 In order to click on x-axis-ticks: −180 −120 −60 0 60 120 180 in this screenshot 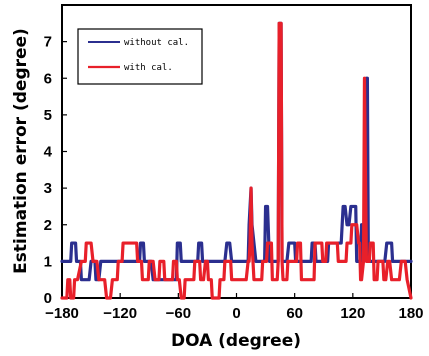, I will do `click(234, 307)`.